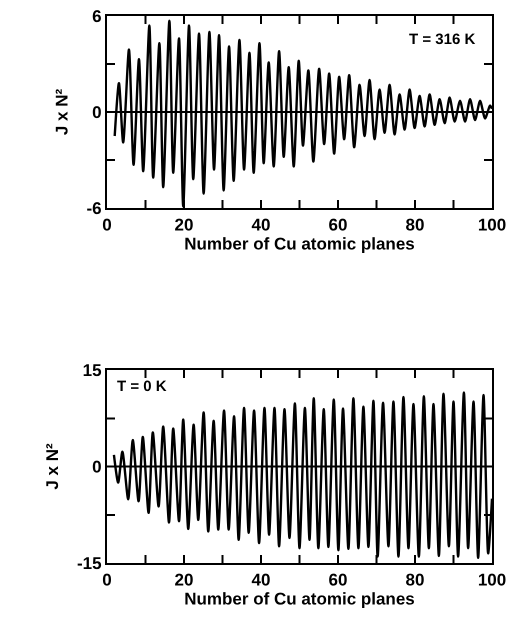 This screenshot has width=515, height=617. I want to click on y-tick-label: -15, so click(89, 563).